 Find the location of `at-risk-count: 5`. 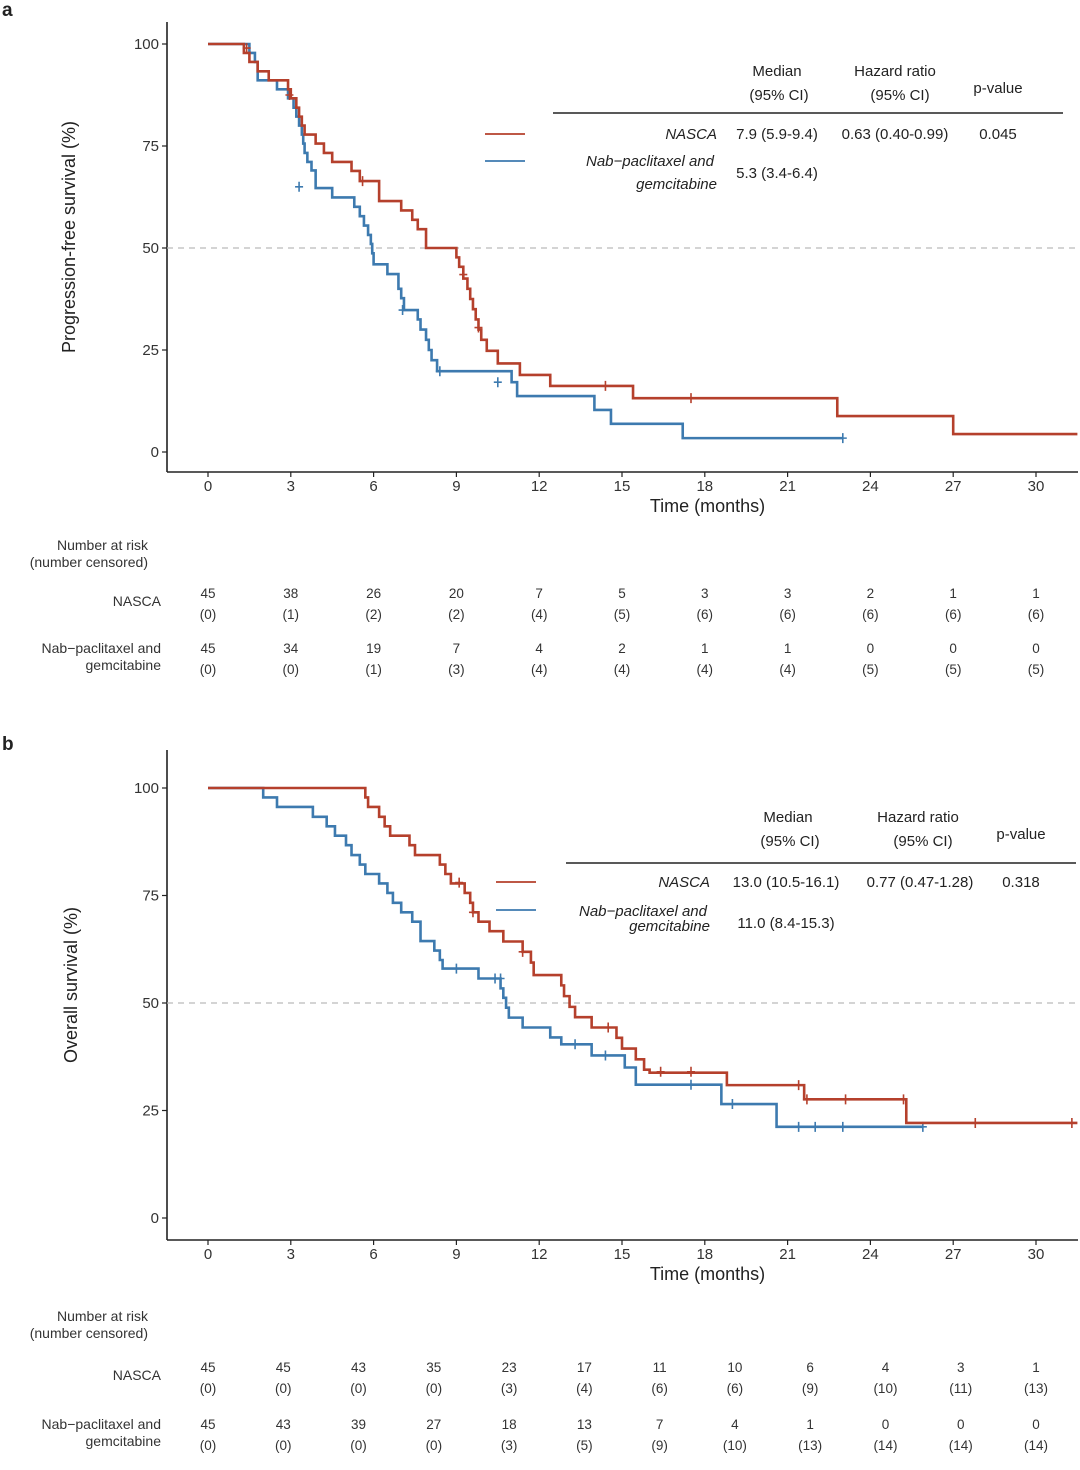

at-risk-count: 5 is located at coordinates (622, 593).